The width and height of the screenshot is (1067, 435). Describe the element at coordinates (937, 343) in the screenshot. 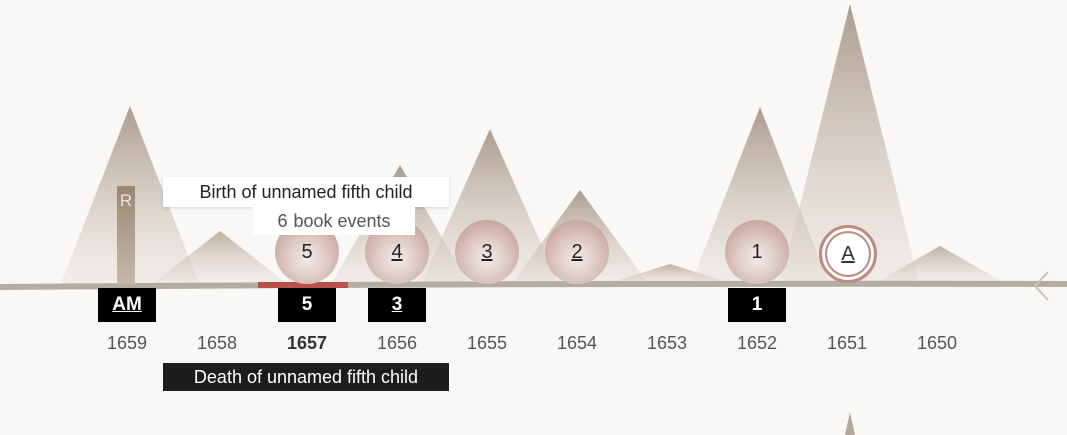

I see `year-label: 1650` at that location.